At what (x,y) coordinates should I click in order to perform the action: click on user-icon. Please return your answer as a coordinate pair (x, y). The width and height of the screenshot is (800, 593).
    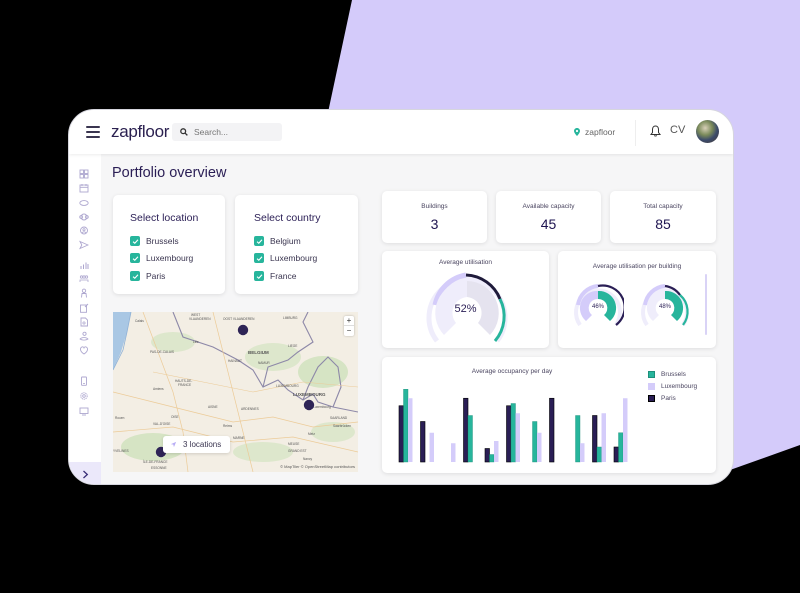
    Looking at the image, I should click on (84, 293).